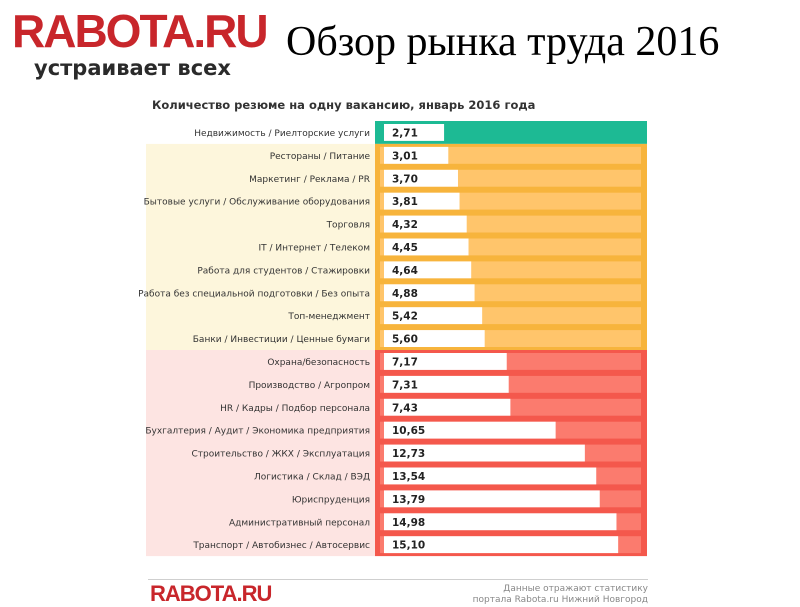 Image resolution: width=800 pixels, height=607 pixels. I want to click on value-label: 7,31, so click(405, 385).